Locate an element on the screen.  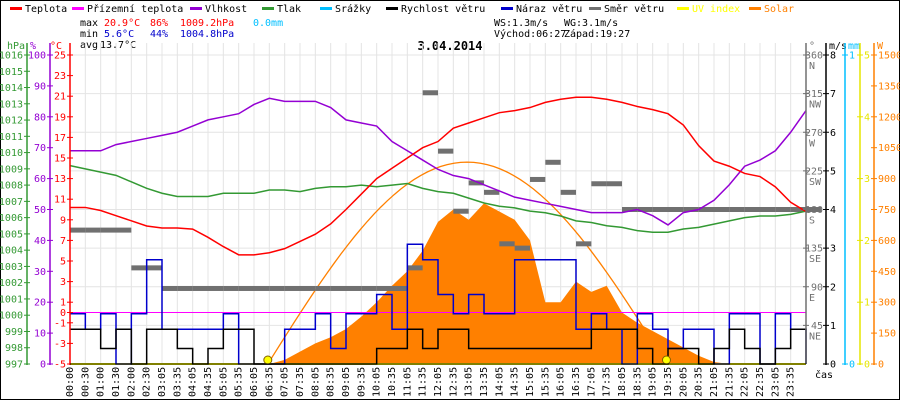
humidity-tick-label: 20 is located at coordinates (40, 303).